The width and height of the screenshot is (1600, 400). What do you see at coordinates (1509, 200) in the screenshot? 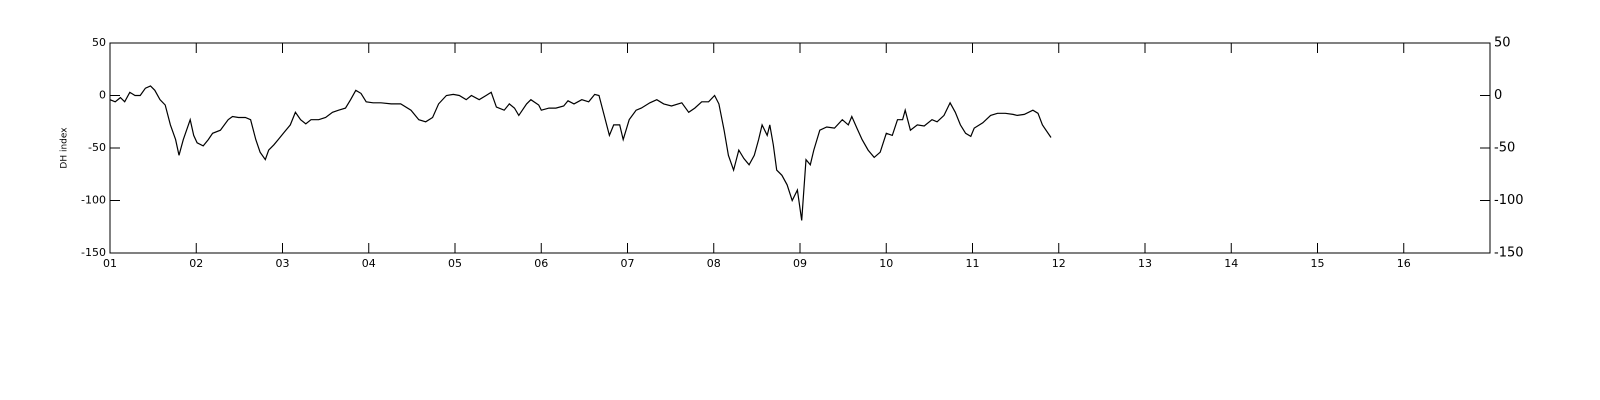
I see `y2-tick-label: -100` at bounding box center [1509, 200].